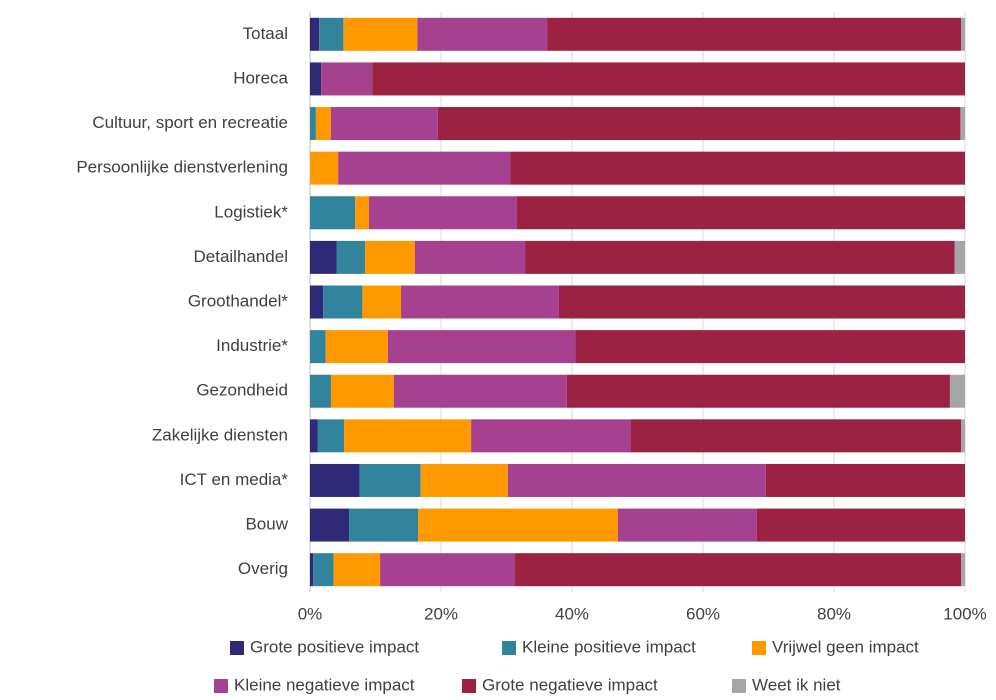 This screenshot has width=996, height=700. I want to click on y-tick-label: Gezondheid, so click(242, 390).